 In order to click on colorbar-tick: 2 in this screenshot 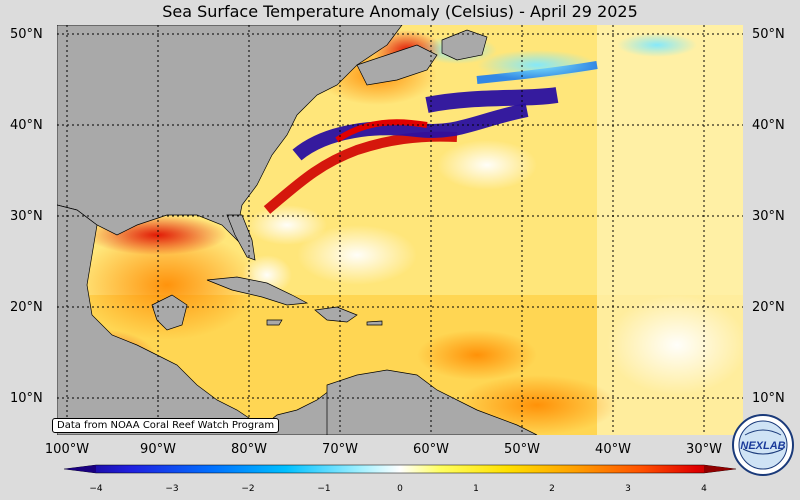, I will do `click(552, 489)`.